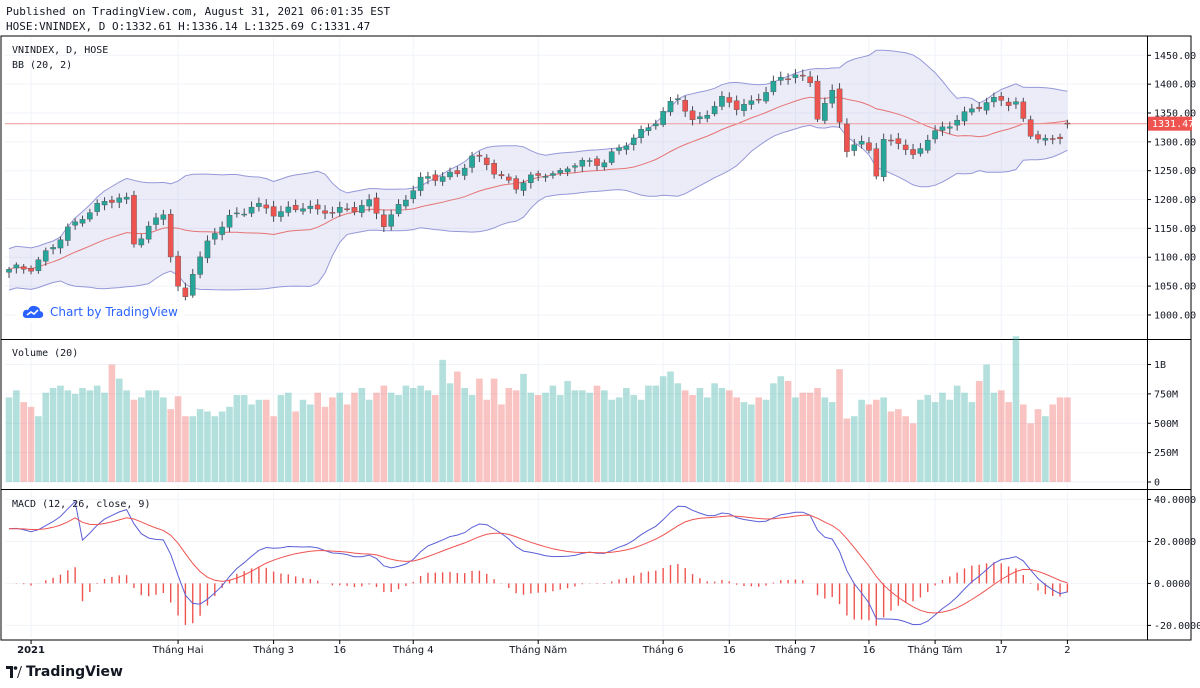 The image size is (1200, 688). Describe the element at coordinates (45, 353) in the screenshot. I see `volume-legend: Volume (20)` at that location.